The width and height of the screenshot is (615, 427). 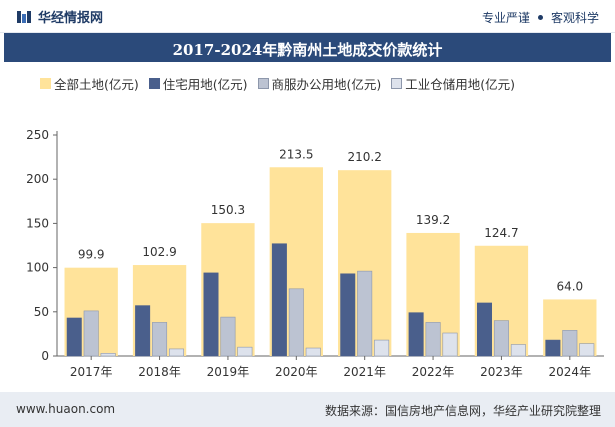 I want to click on x-tick-label: 2020年, so click(x=296, y=372).